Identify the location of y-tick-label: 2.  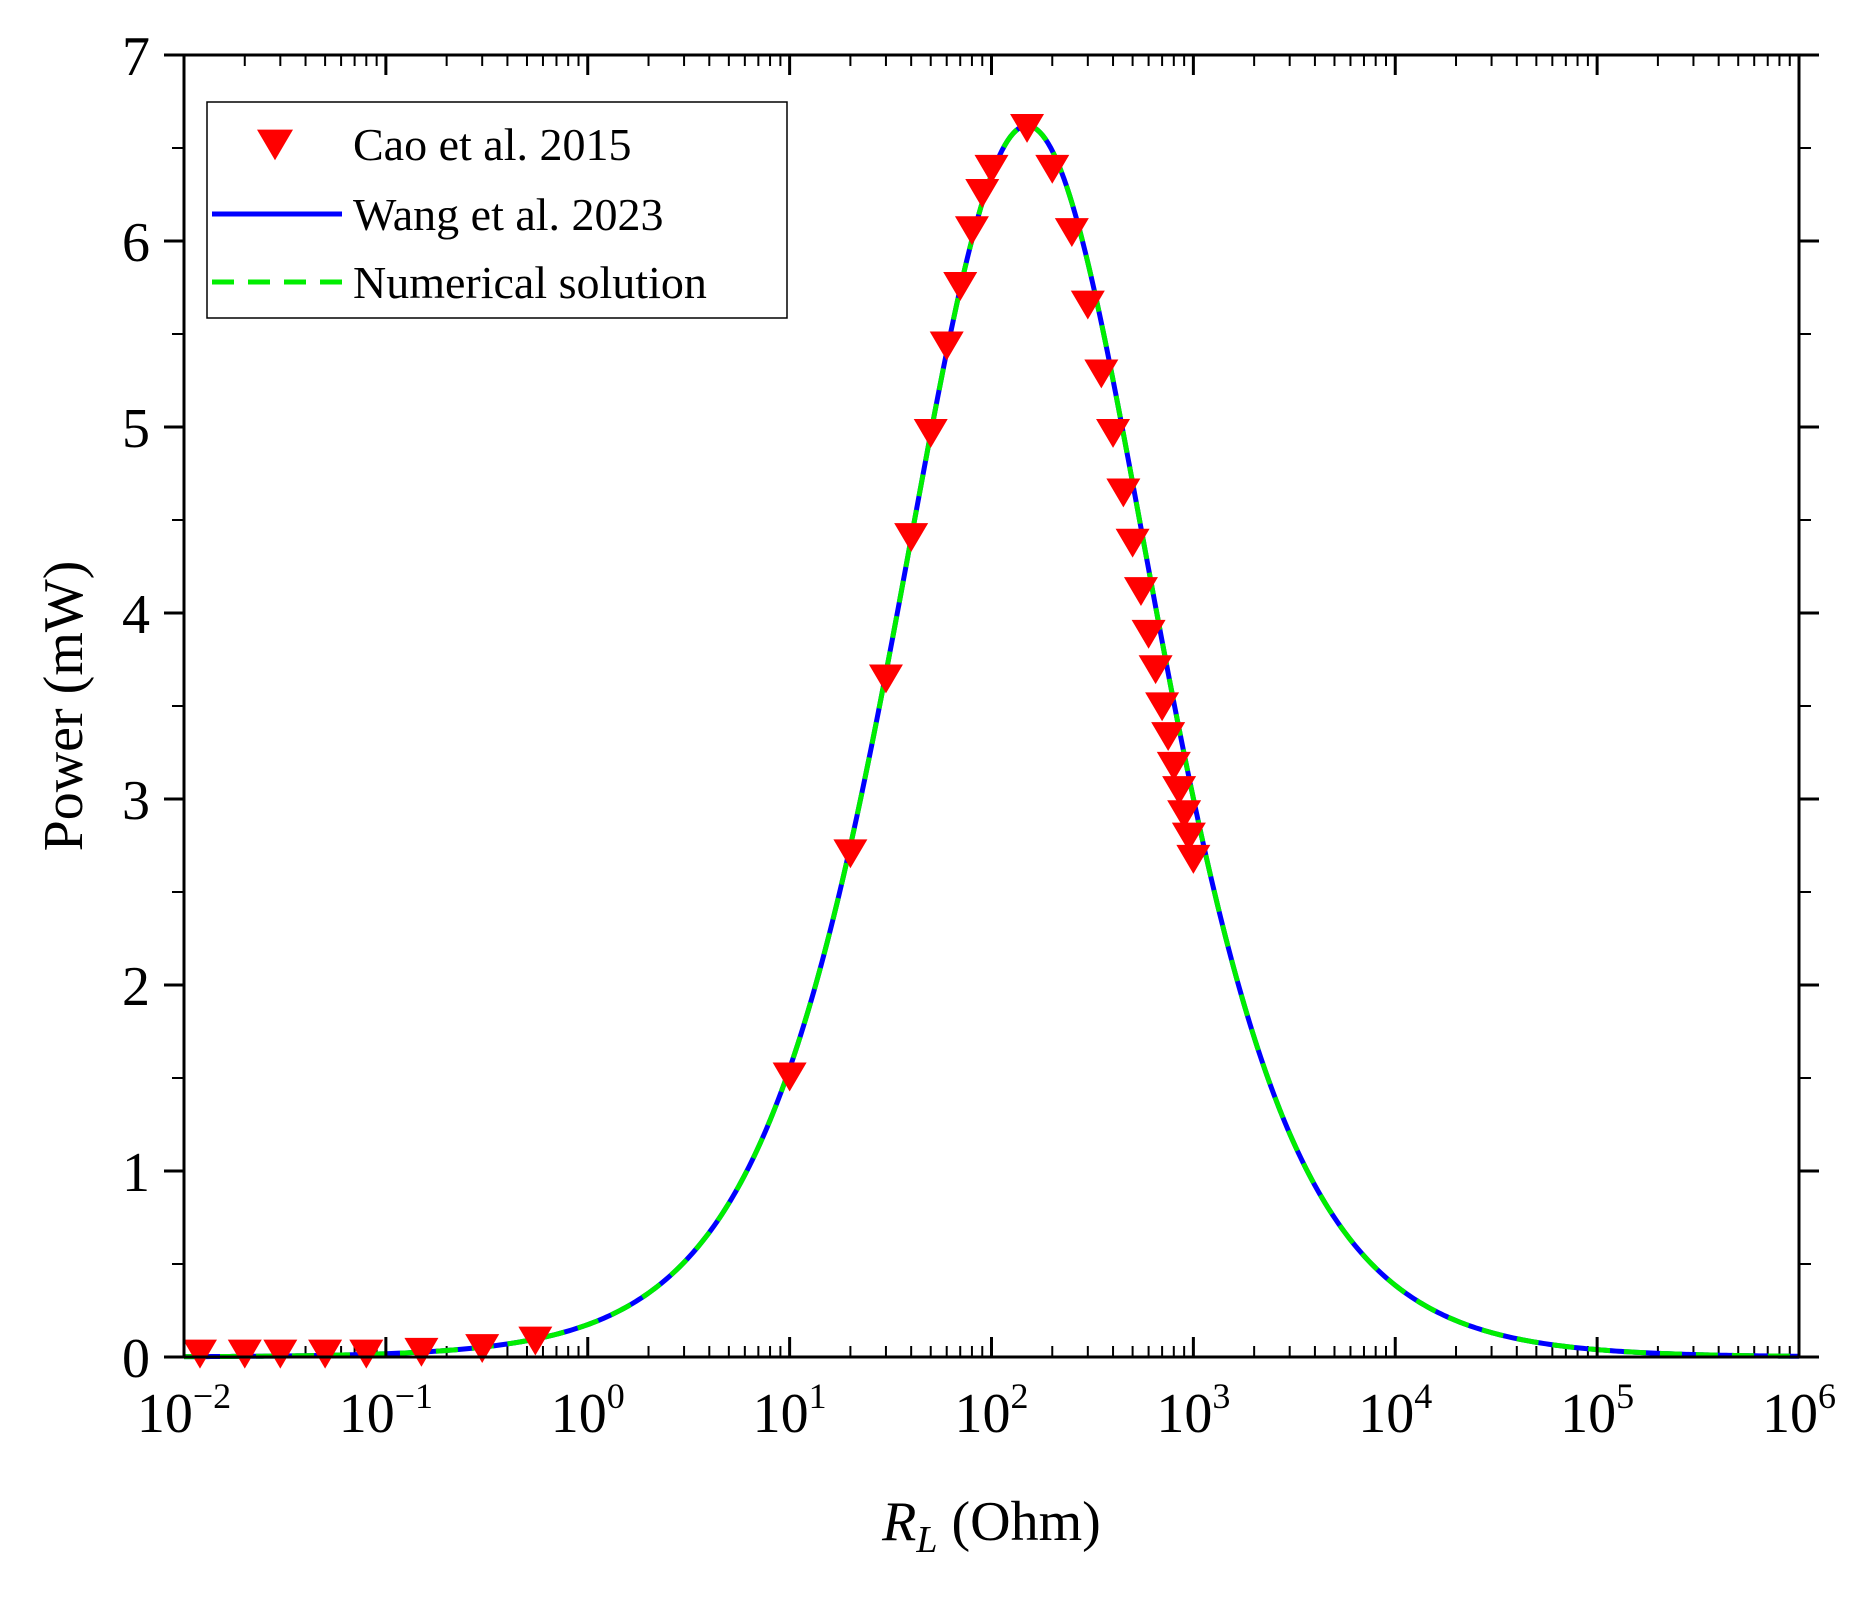
(136, 987).